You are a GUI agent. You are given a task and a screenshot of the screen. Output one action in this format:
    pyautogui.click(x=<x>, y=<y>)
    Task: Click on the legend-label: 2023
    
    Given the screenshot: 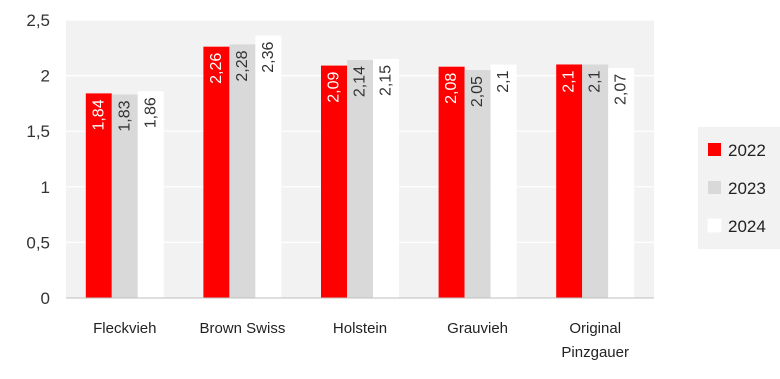 What is the action you would take?
    pyautogui.click(x=747, y=188)
    